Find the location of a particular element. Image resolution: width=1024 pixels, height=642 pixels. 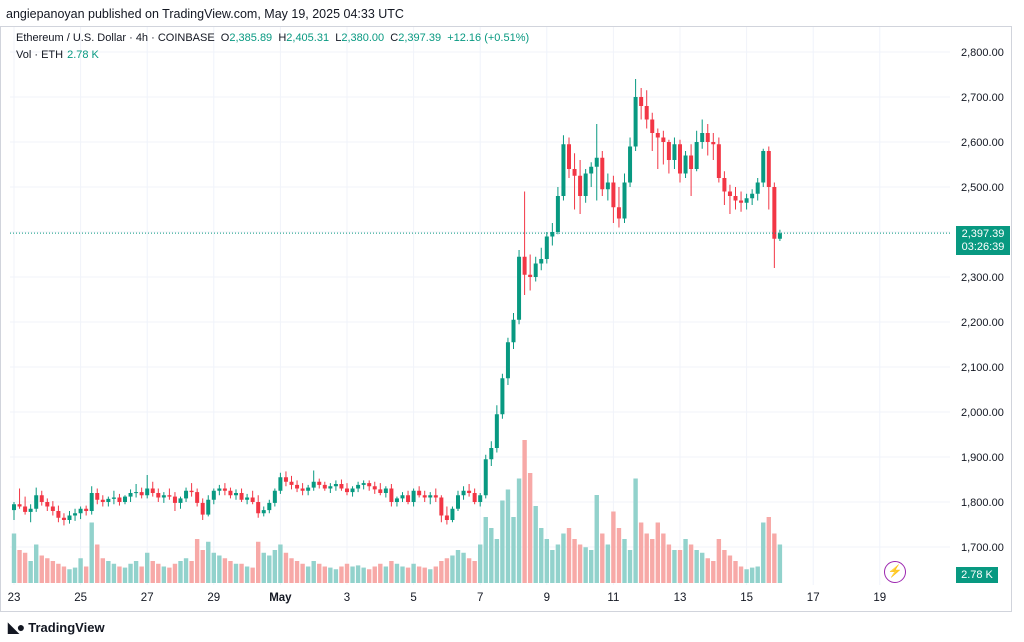

tv-logo-icon: ◣● is located at coordinates (16, 627).